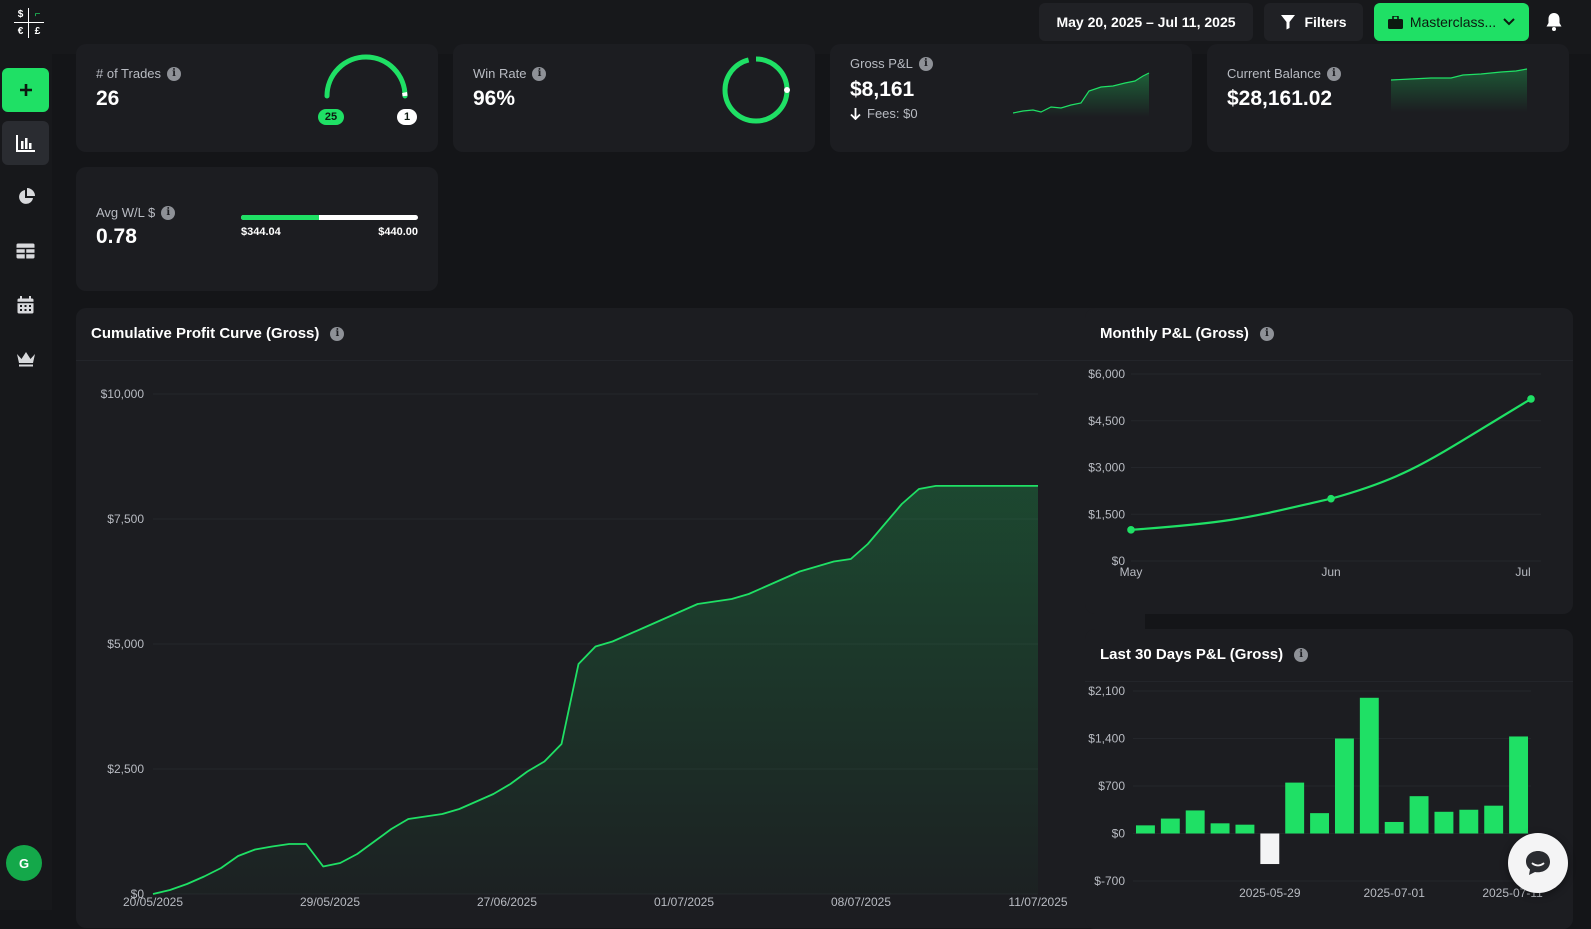  I want to click on avg-win-value: $344.04, so click(261, 232).